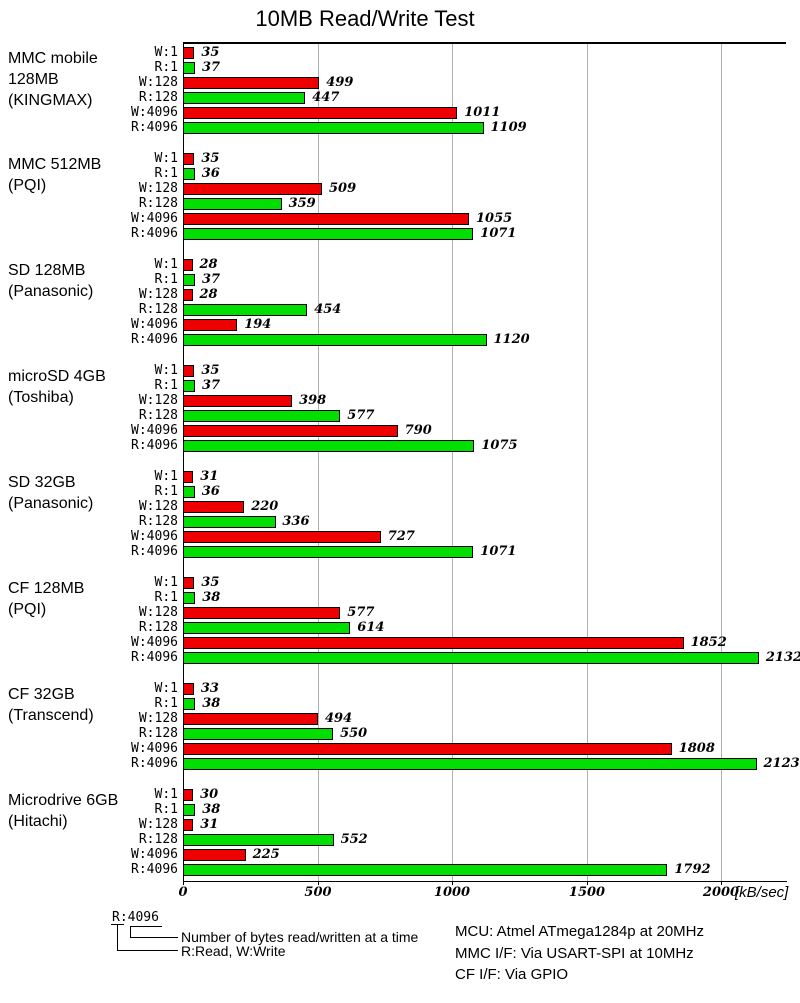 This screenshot has height=1003, width=800. What do you see at coordinates (313, 400) in the screenshot?
I see `bar-value-label: 398` at bounding box center [313, 400].